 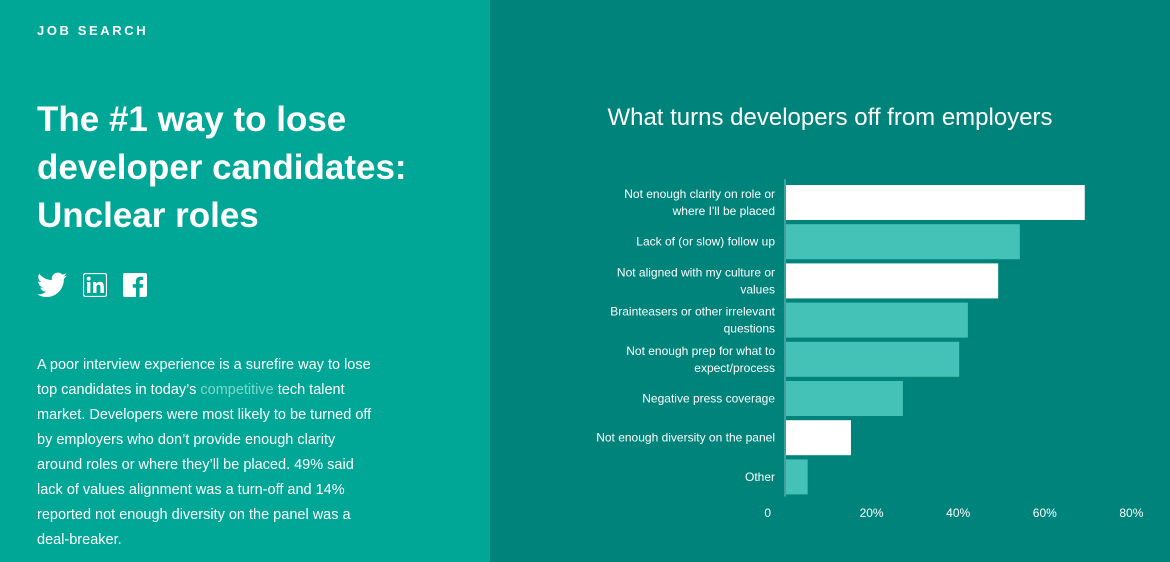 I want to click on category-label: where I'll be placed, so click(x=723, y=211).